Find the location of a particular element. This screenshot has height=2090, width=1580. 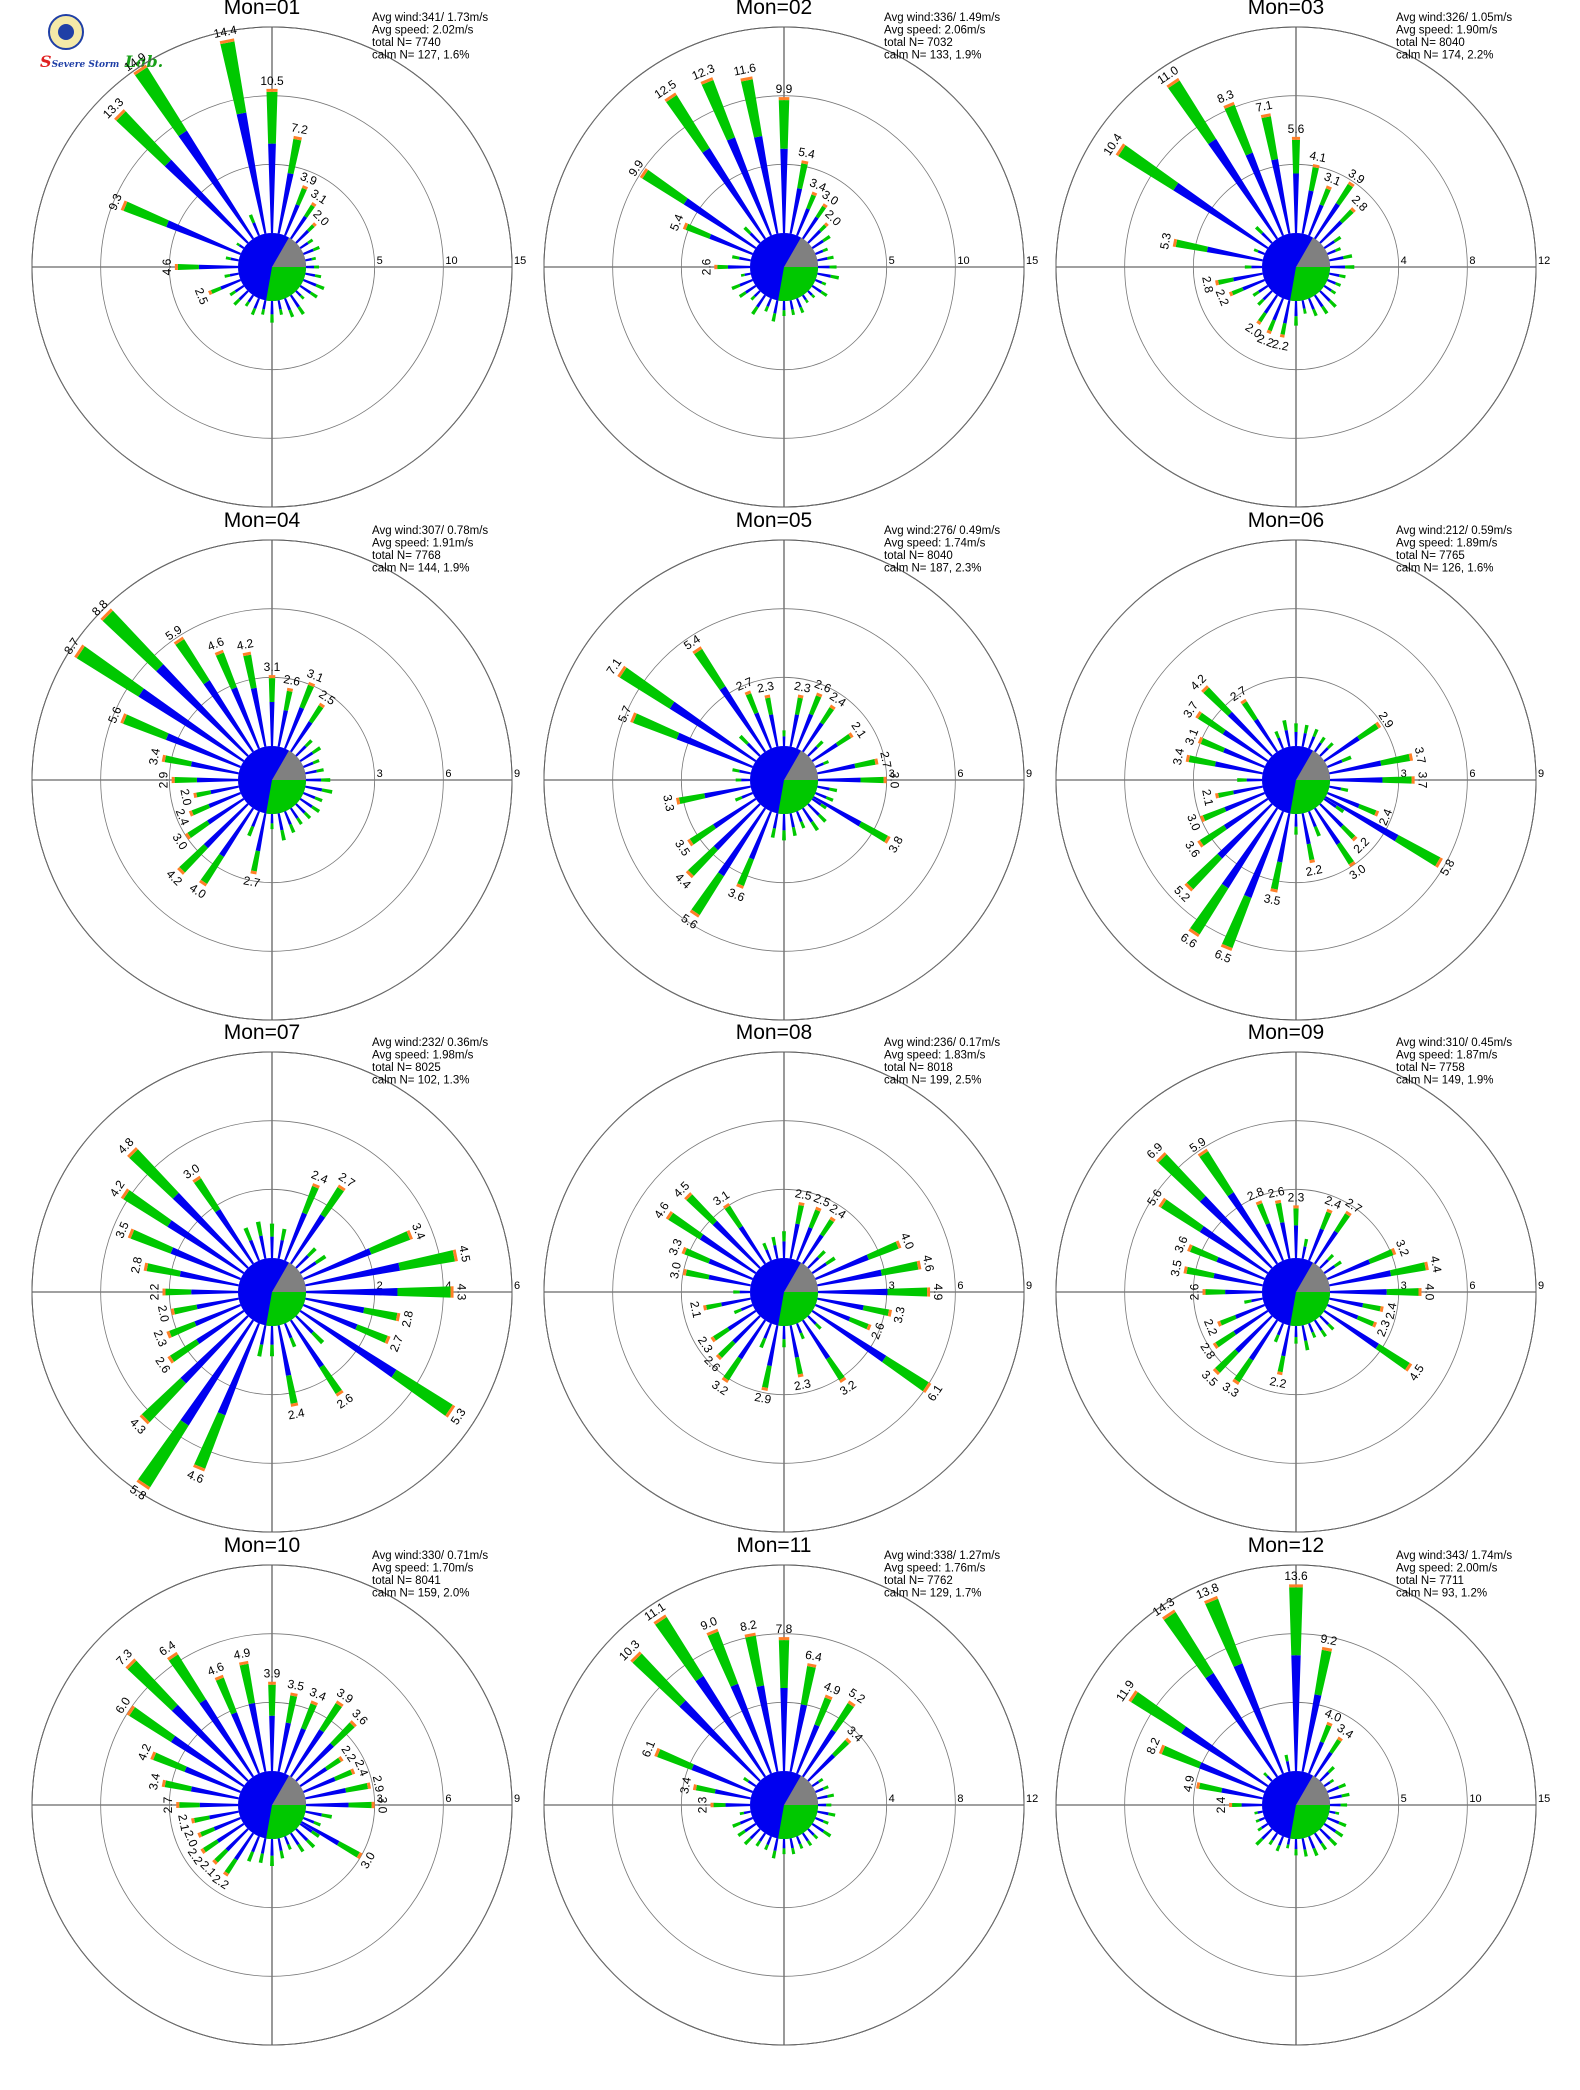

direction-value-label: 2.5 is located at coordinates (803, 1194).